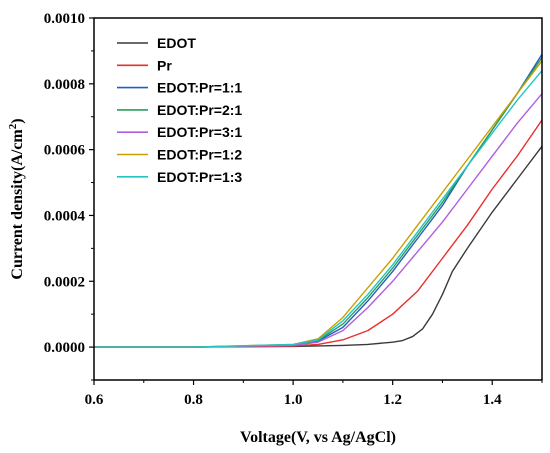 Image resolution: width=550 pixels, height=453 pixels. I want to click on y-axis-title-end: ), so click(17, 120).